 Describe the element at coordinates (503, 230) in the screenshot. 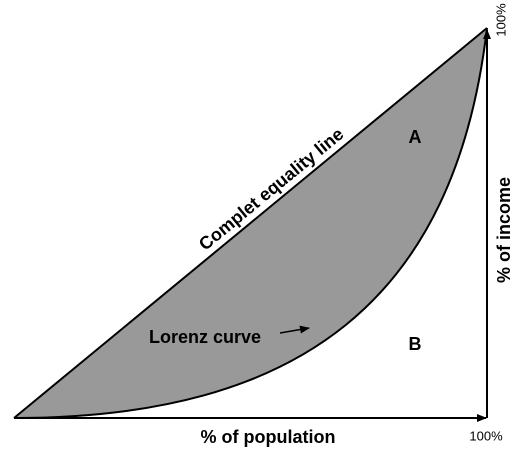

I see `y-axis-label: % of income` at that location.